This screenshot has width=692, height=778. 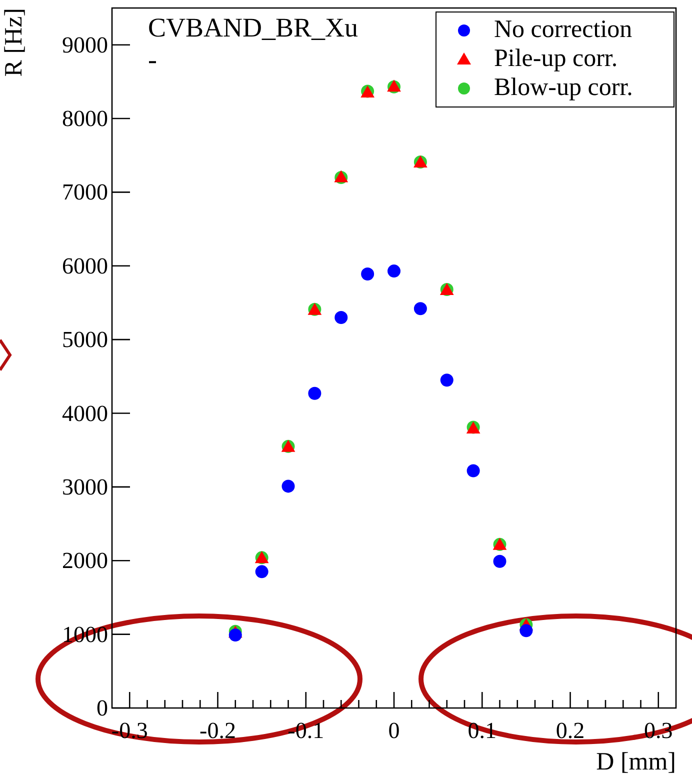 I want to click on y-axis-title: R [Hz], so click(x=14, y=42).